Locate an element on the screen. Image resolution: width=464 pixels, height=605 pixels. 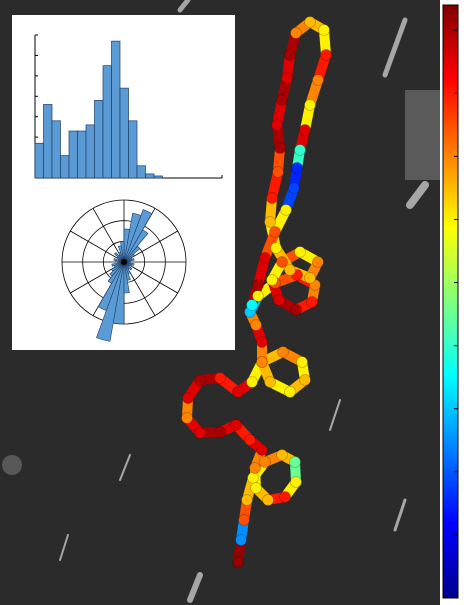
colorbar is located at coordinates (450, 301).